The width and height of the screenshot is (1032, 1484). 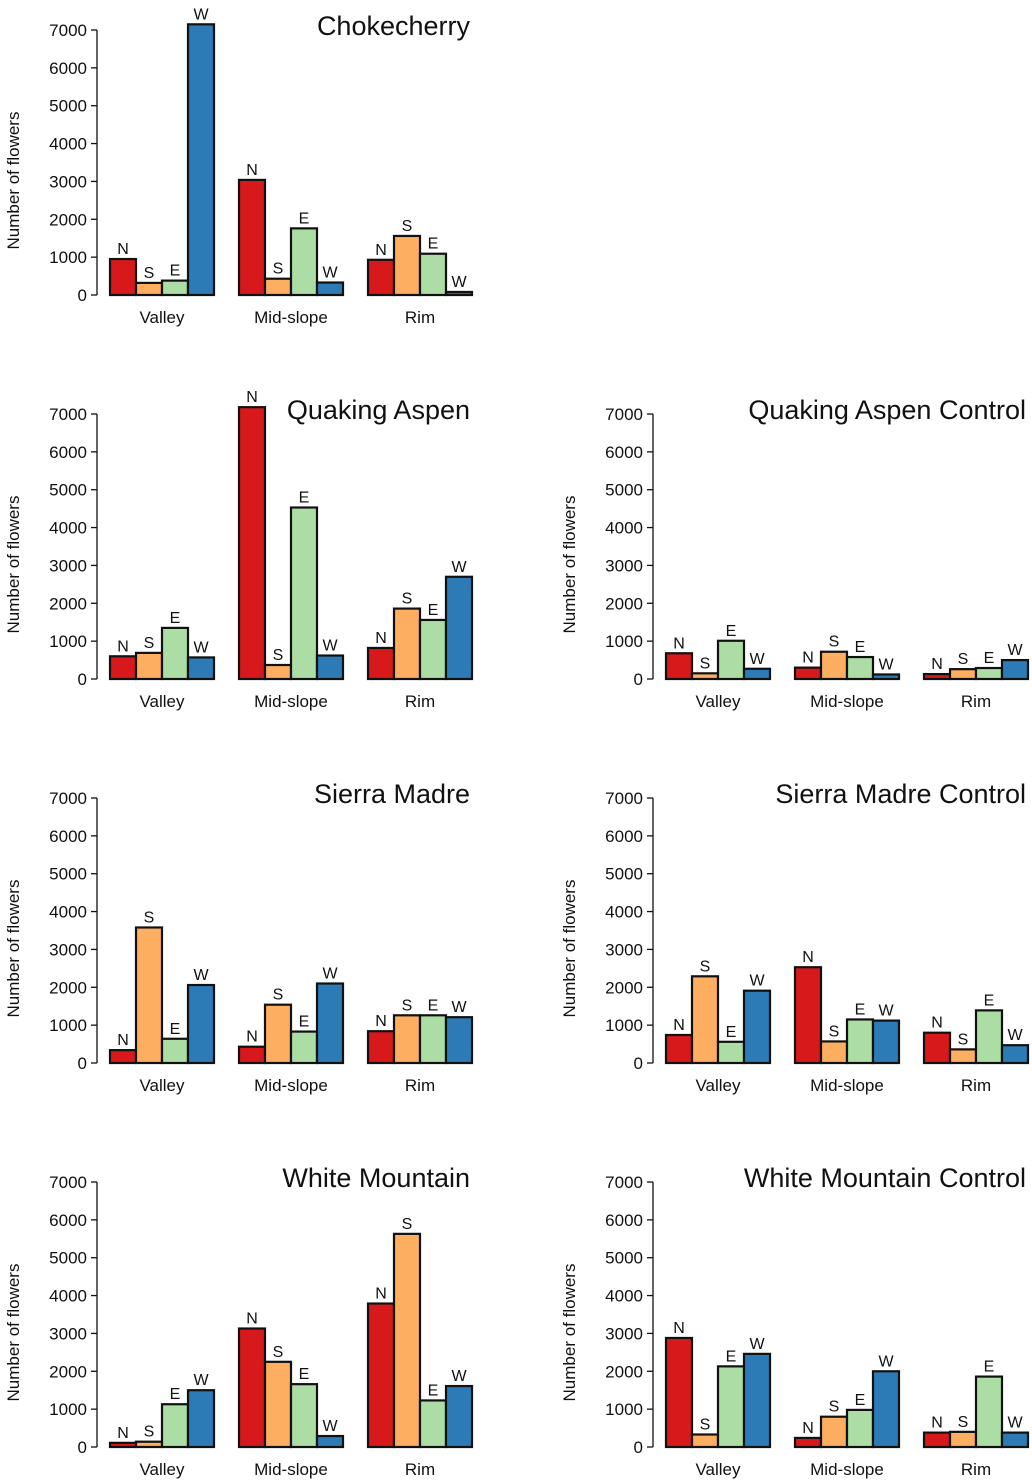 I want to click on chart-title: Sierra Madre Control, so click(x=900, y=794).